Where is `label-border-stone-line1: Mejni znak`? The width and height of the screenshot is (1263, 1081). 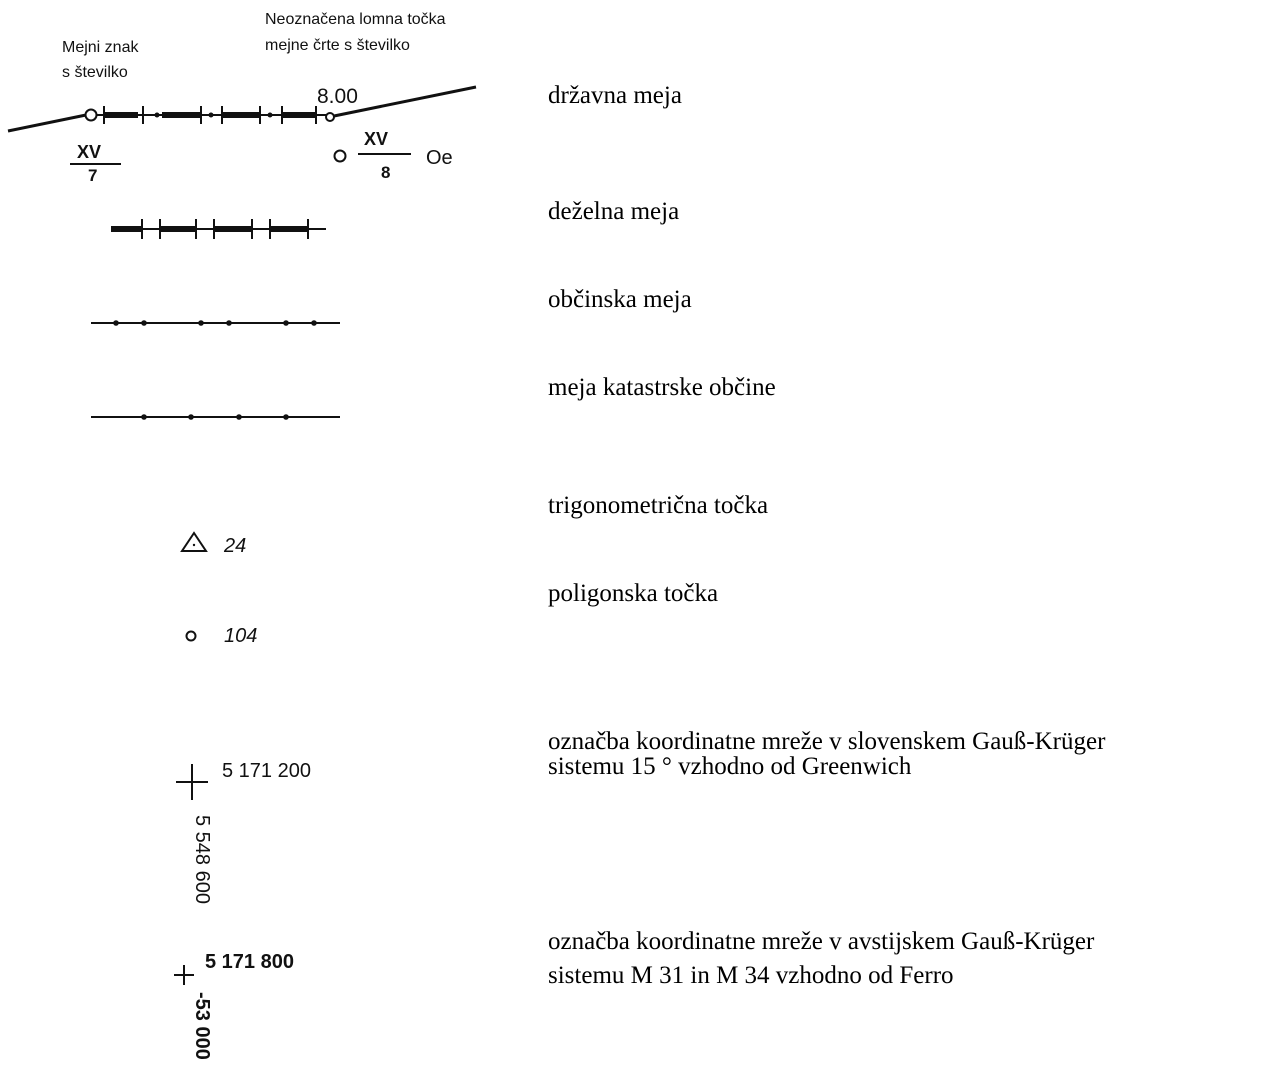
label-border-stone-line1: Mejni znak is located at coordinates (100, 47).